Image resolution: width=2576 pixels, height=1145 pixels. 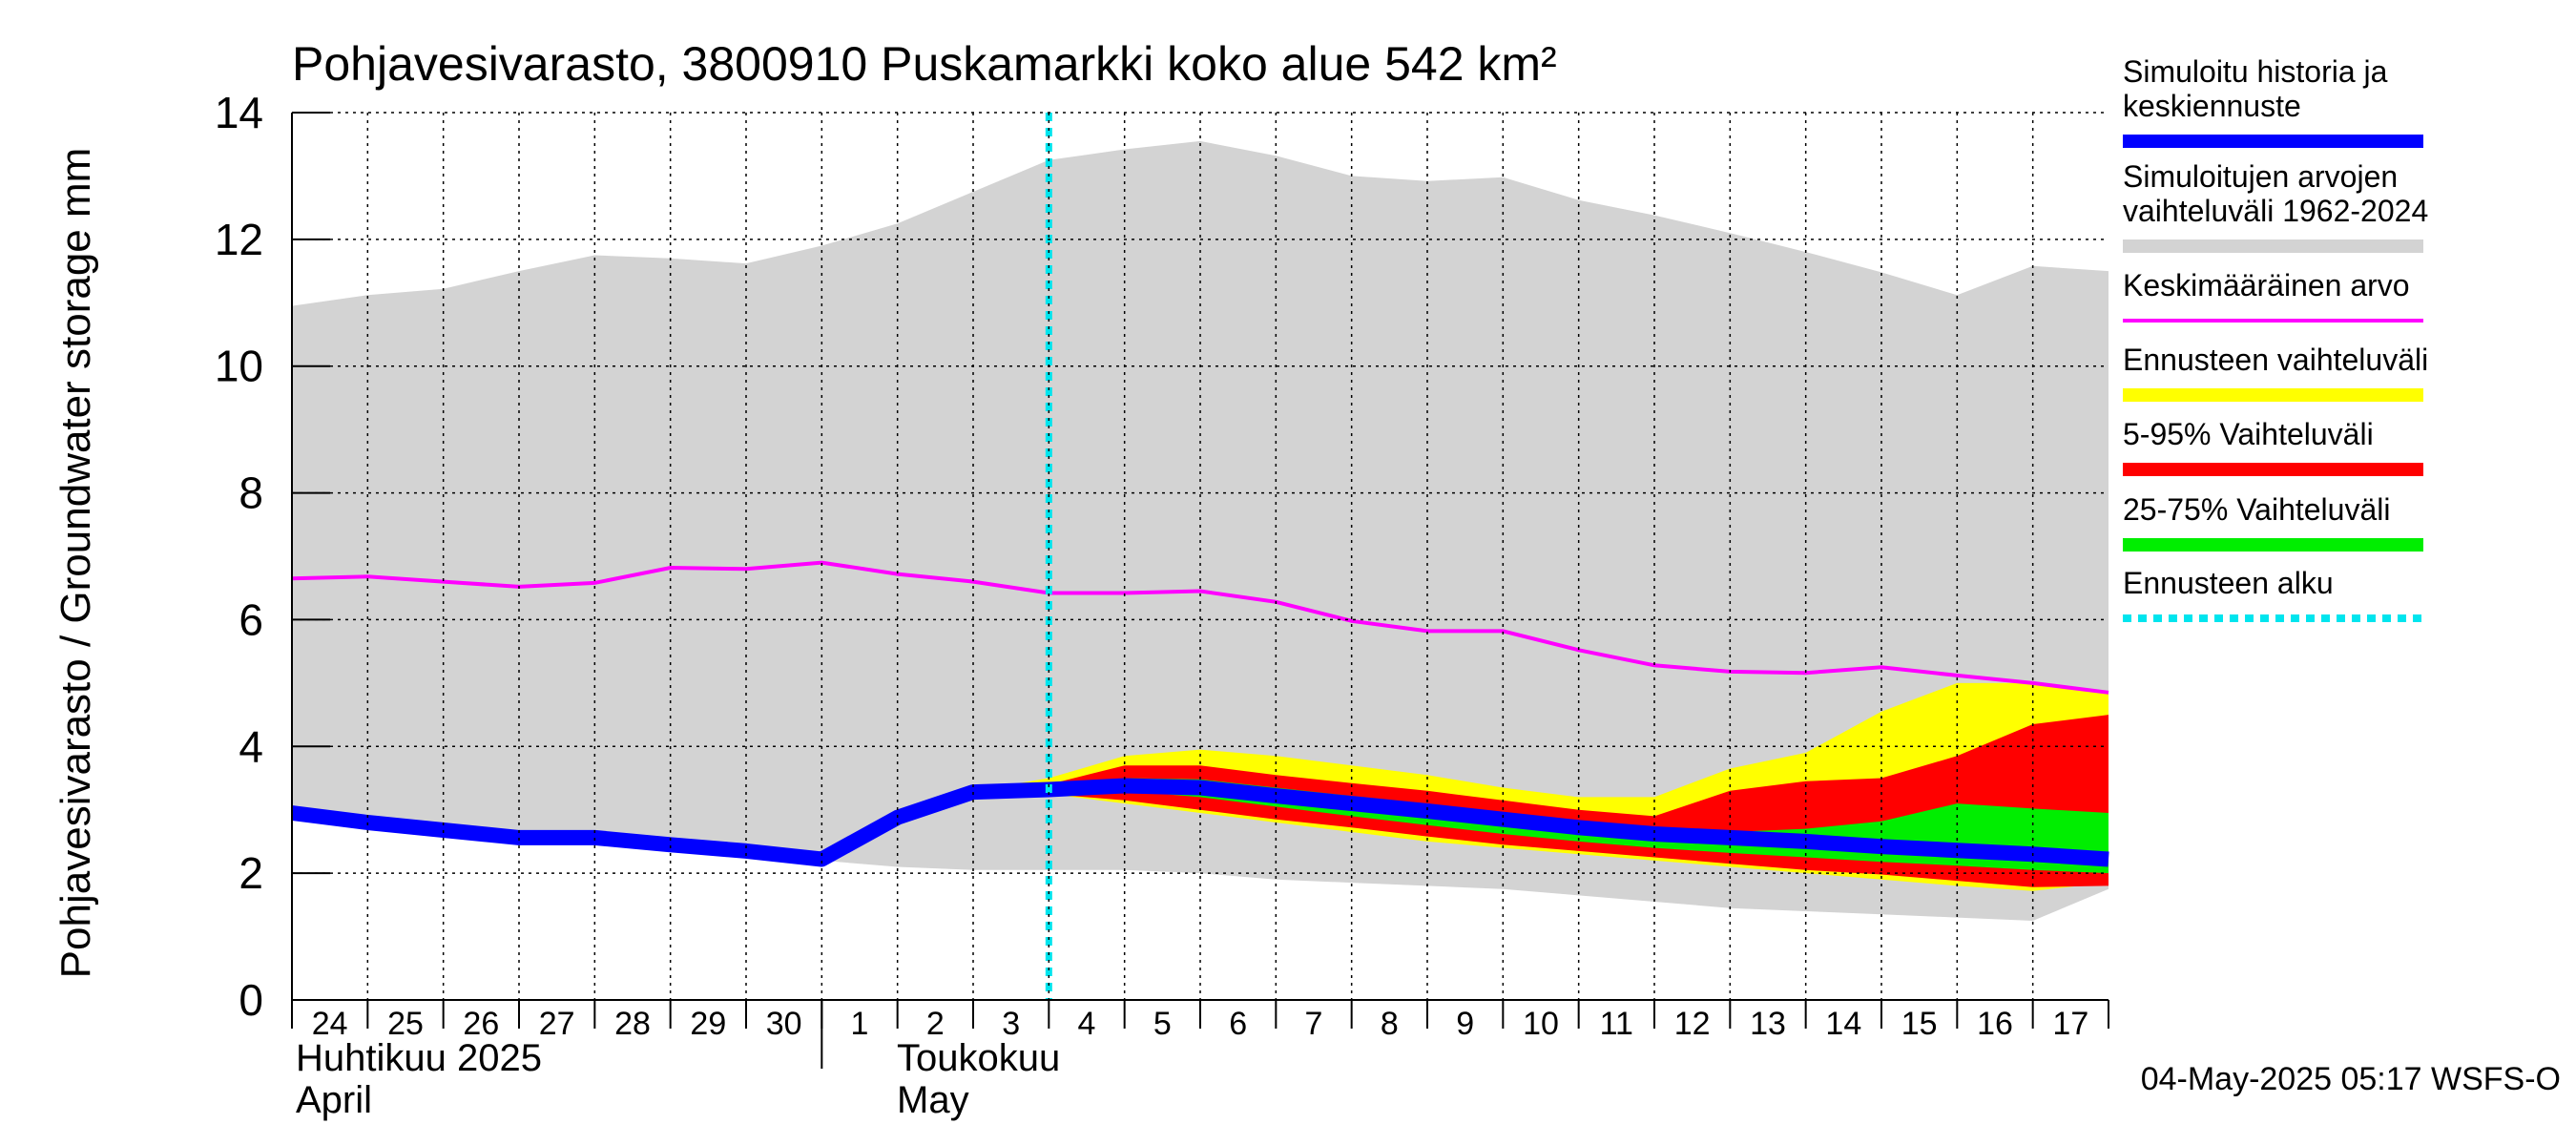 What do you see at coordinates (2266, 285) in the screenshot?
I see `legend-label: Keskimääräinen arvo` at bounding box center [2266, 285].